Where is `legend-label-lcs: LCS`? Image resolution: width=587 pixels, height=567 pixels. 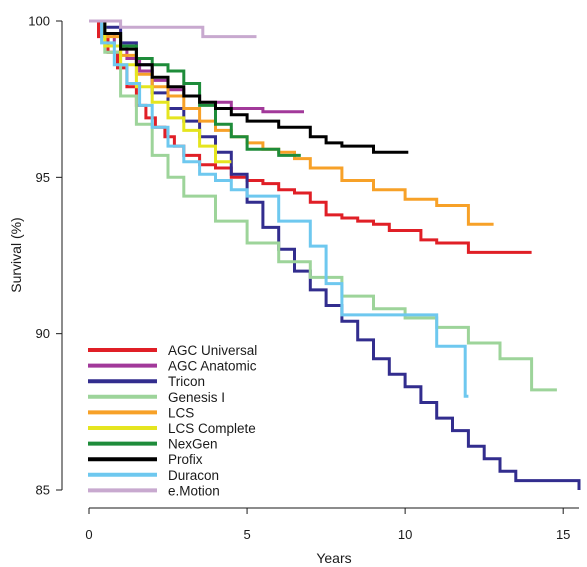 legend-label-lcs: LCS is located at coordinates (181, 412).